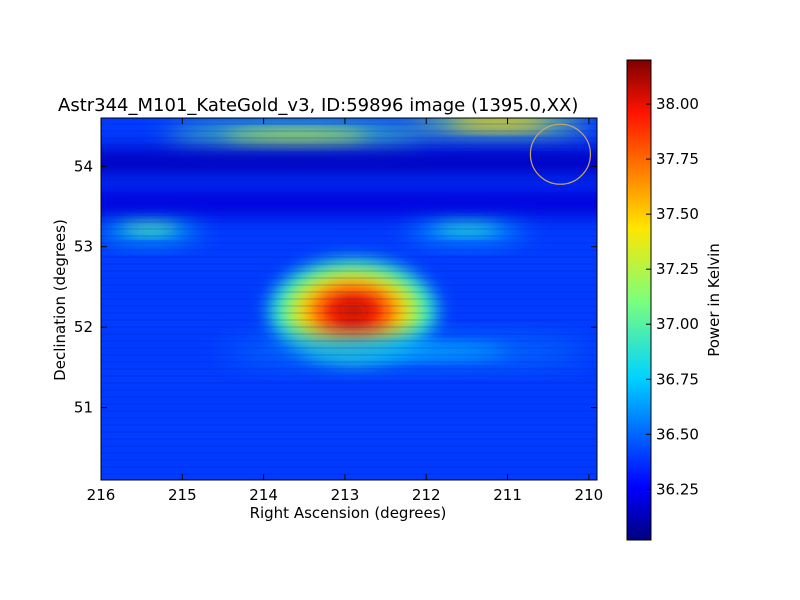  I want to click on x-tick-label: 212, so click(426, 495).